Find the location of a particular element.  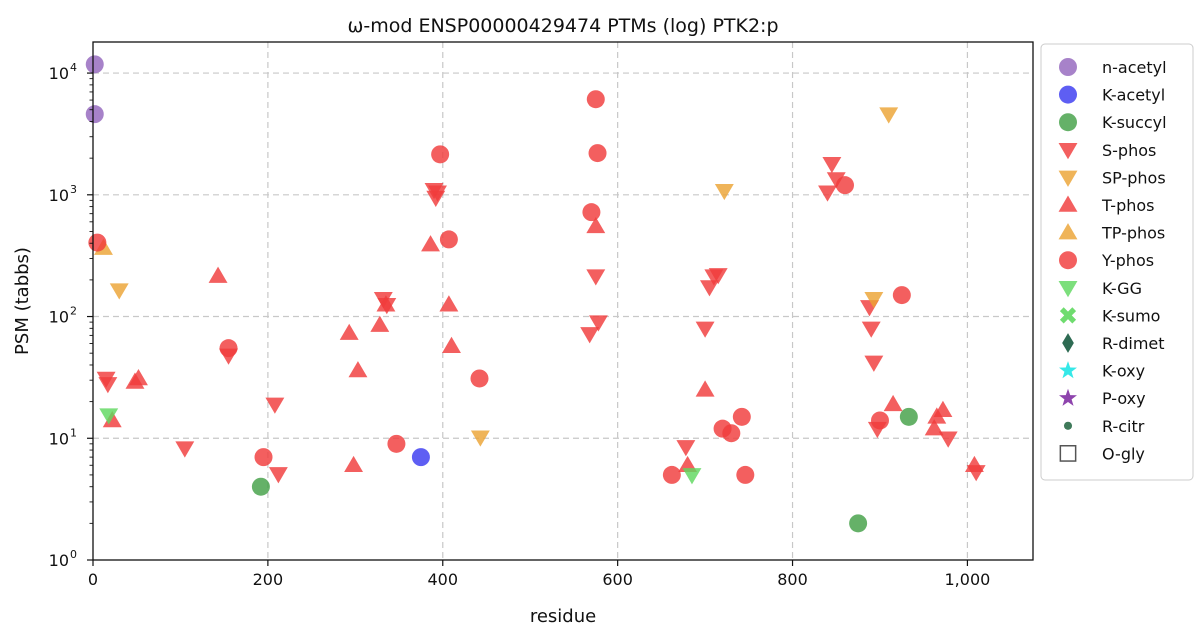

legend-label: K-oxy is located at coordinates (1123, 371).